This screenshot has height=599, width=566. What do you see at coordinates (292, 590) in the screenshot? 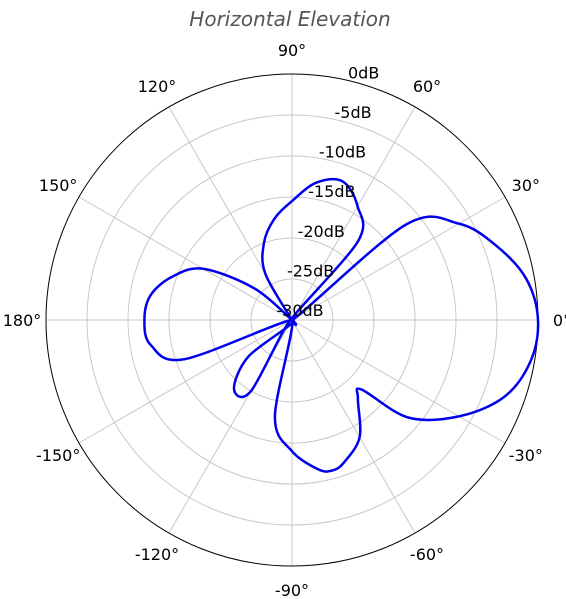
I see `theta-tick-label: -90°` at bounding box center [292, 590].